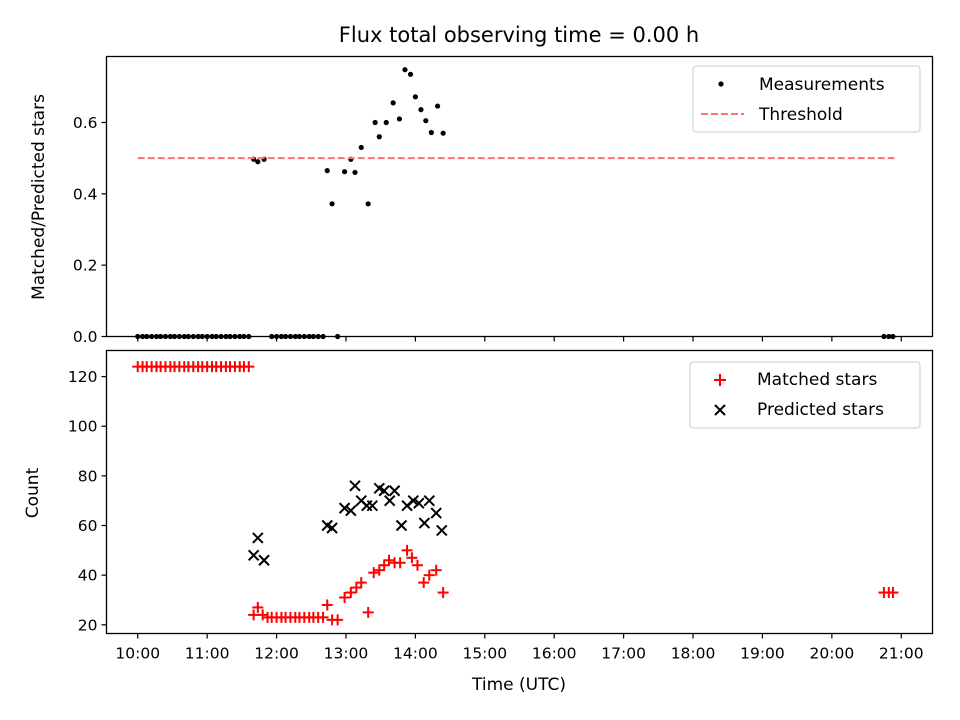 Image resolution: width=960 pixels, height=720 pixels. I want to click on bottom-legend-box, so click(805, 395).